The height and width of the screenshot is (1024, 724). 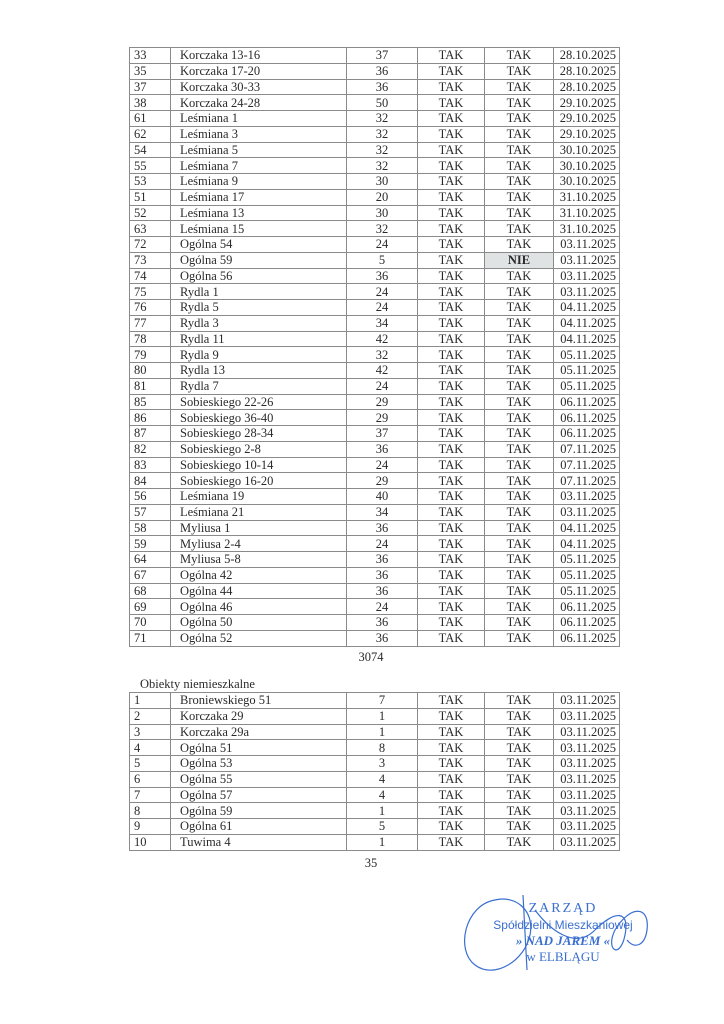 I want to click on cell-address: Leśmiana 7, so click(x=258, y=165).